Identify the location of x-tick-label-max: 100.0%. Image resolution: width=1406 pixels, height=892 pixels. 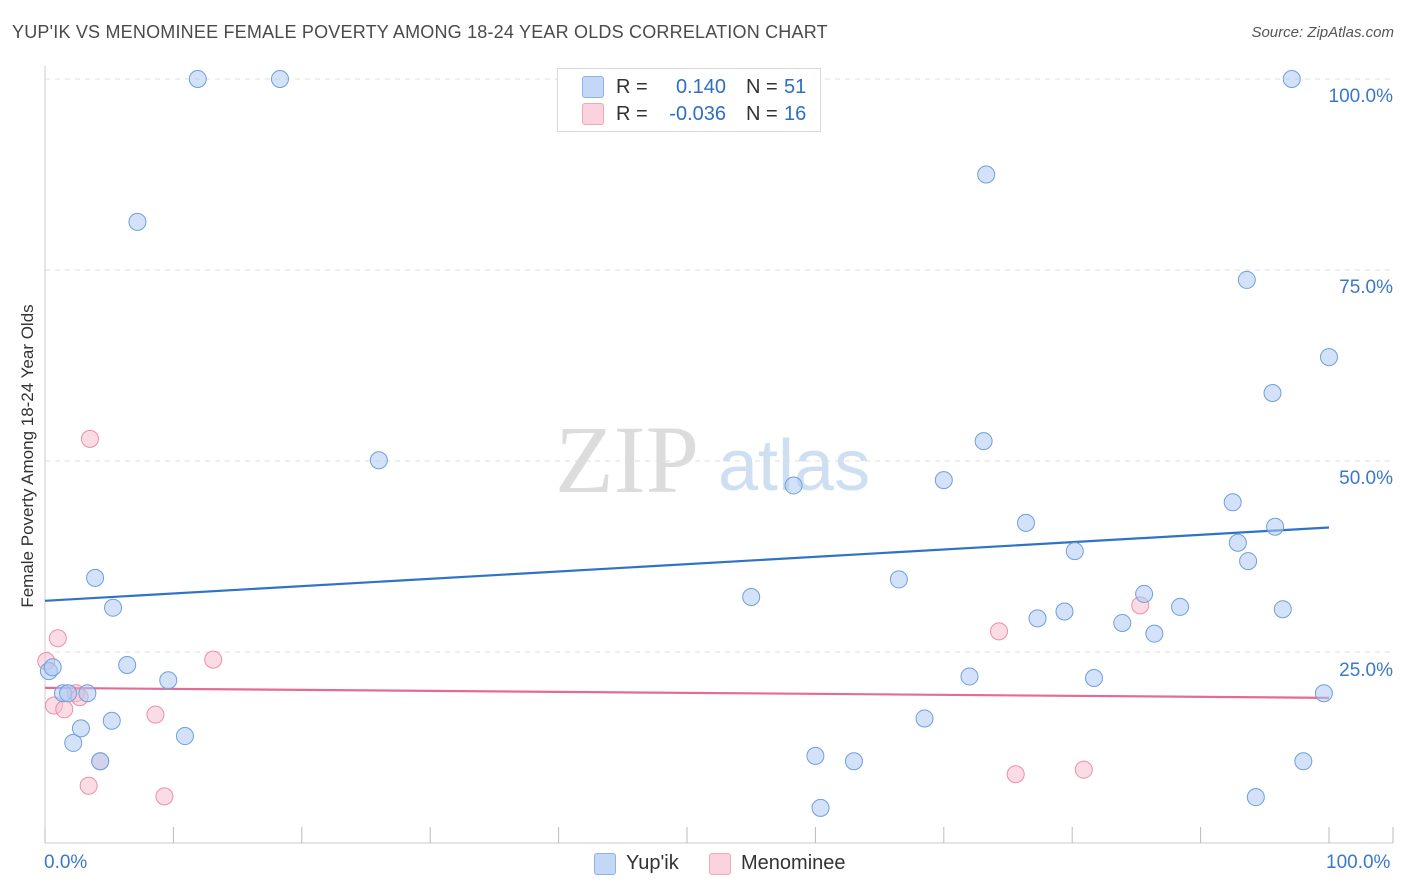
(1358, 862).